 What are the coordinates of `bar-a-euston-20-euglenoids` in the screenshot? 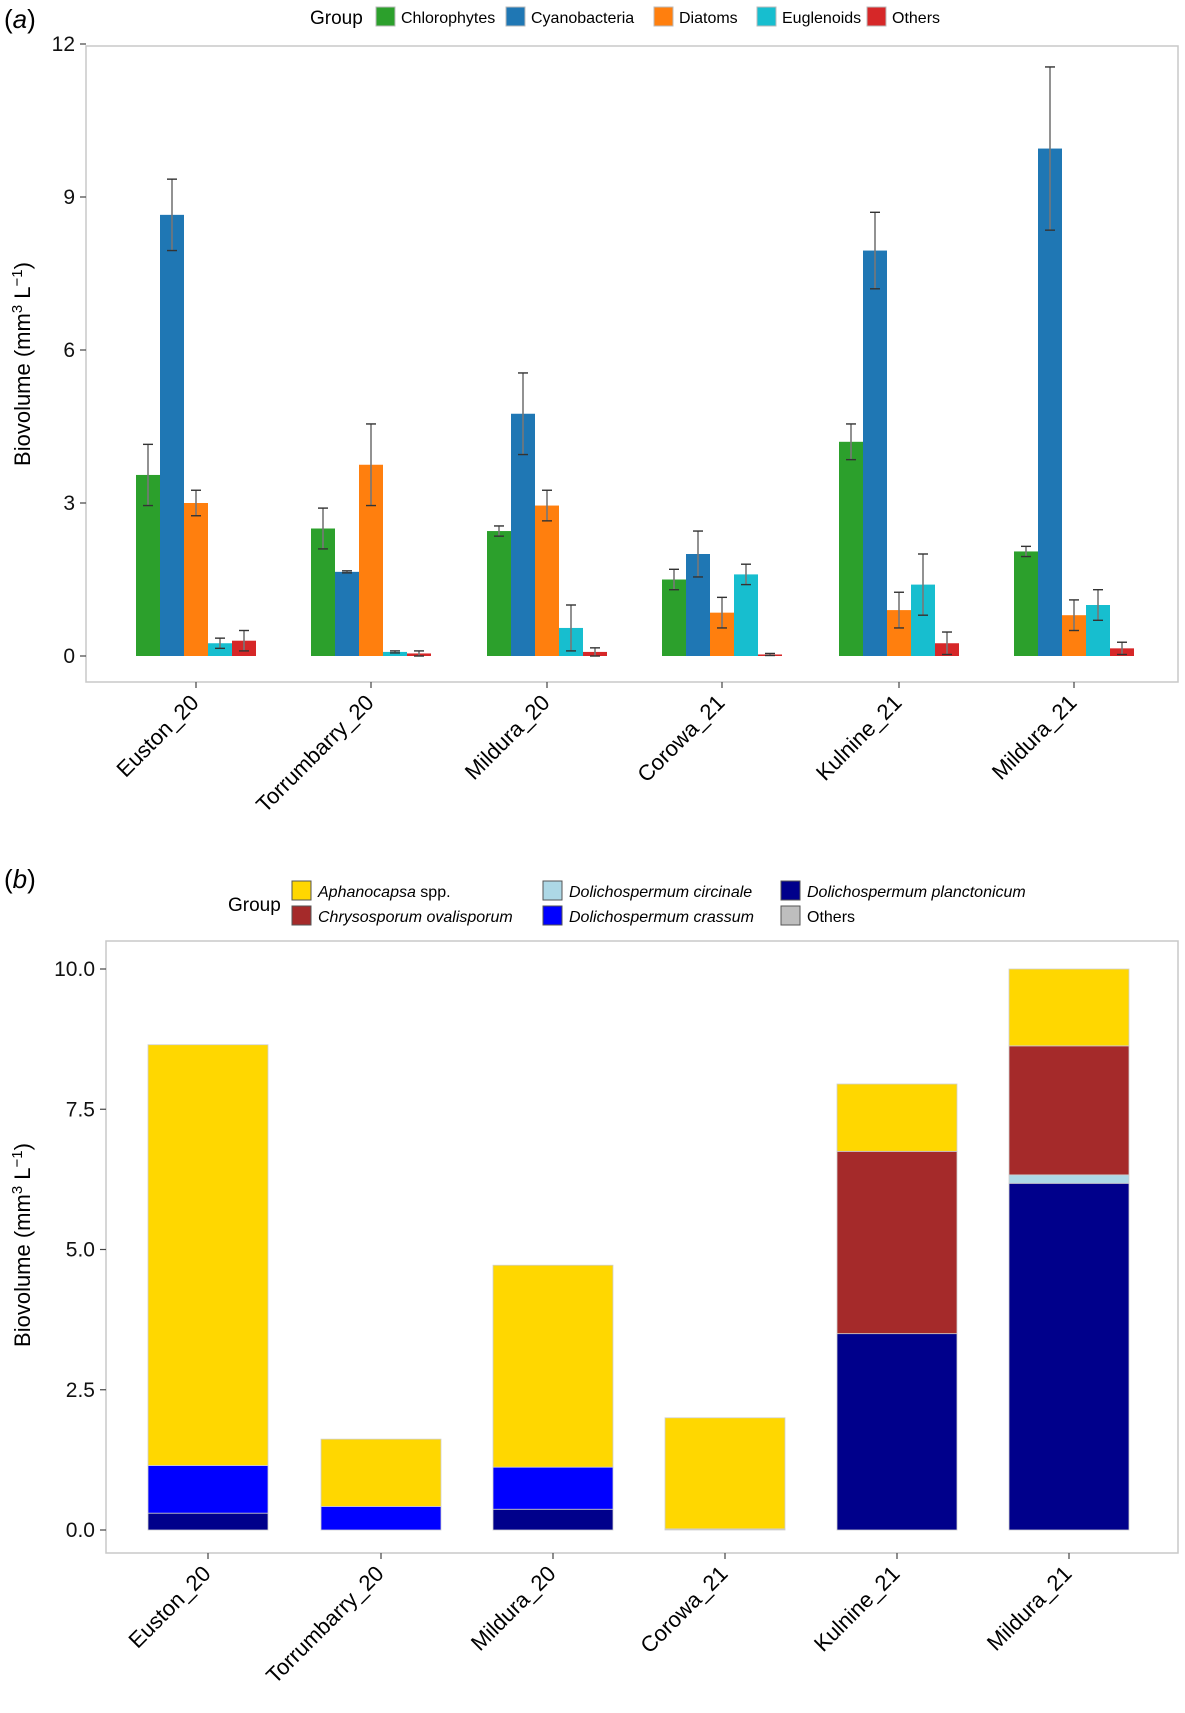 It's located at (220, 649).